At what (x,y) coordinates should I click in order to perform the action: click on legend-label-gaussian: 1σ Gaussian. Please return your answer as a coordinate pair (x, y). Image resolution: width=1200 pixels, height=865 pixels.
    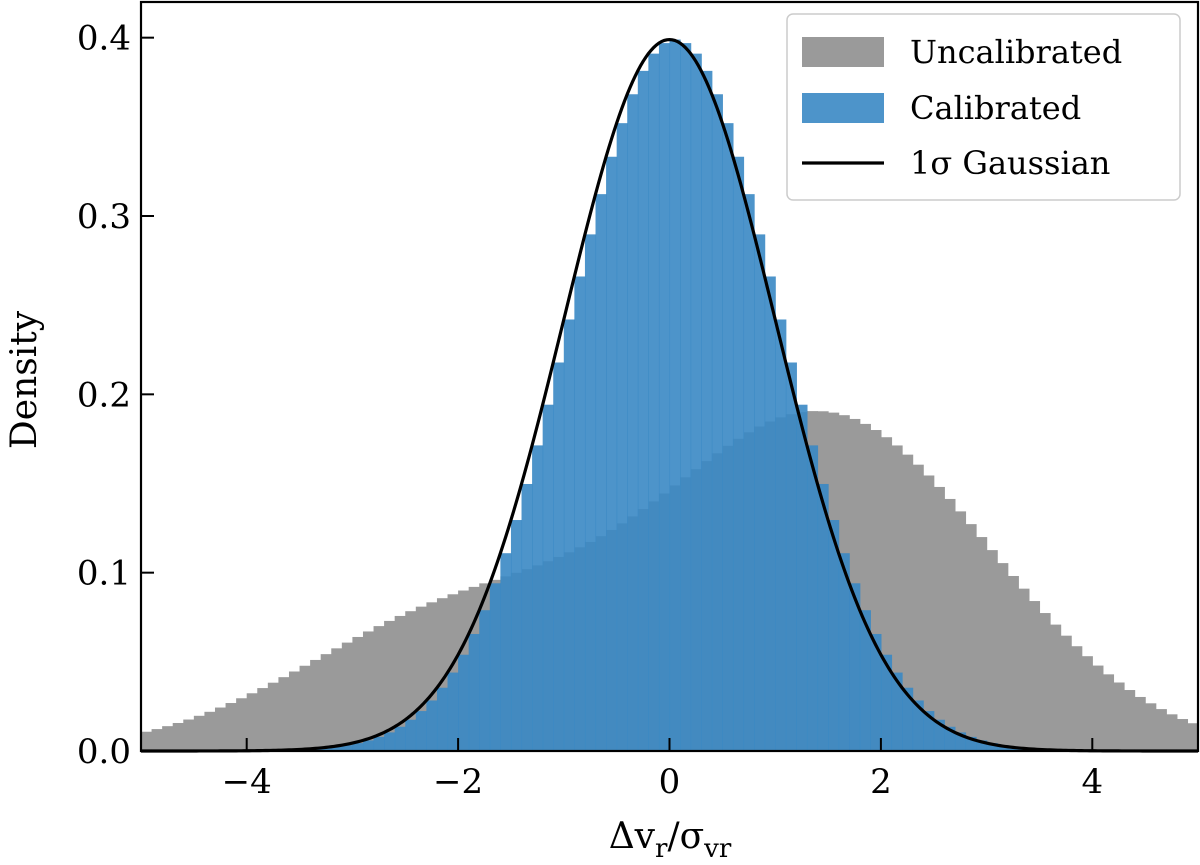
    Looking at the image, I should click on (1010, 163).